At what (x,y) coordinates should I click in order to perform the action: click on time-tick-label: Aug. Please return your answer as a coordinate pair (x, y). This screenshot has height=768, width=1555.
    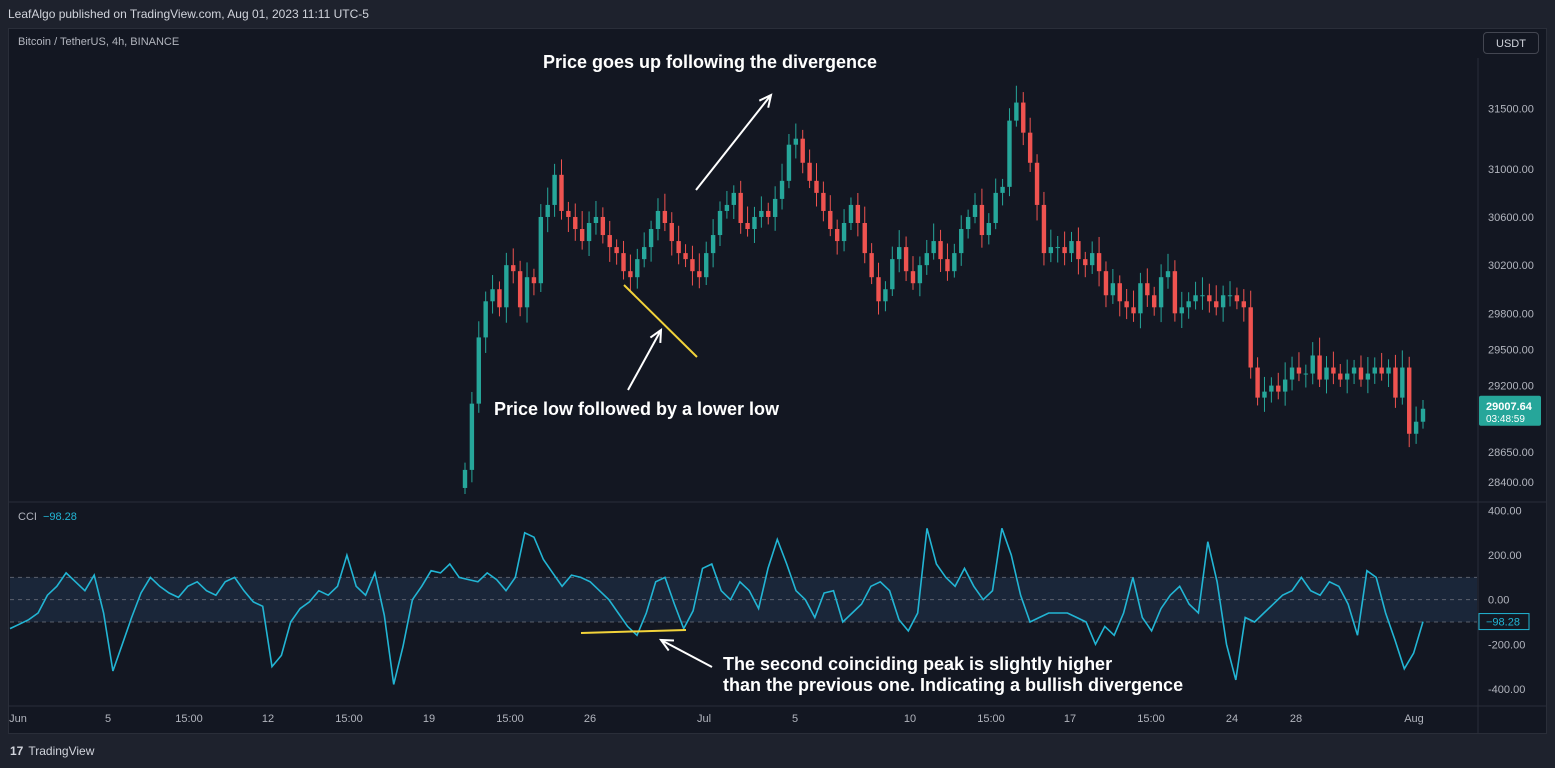
    Looking at the image, I should click on (1414, 719).